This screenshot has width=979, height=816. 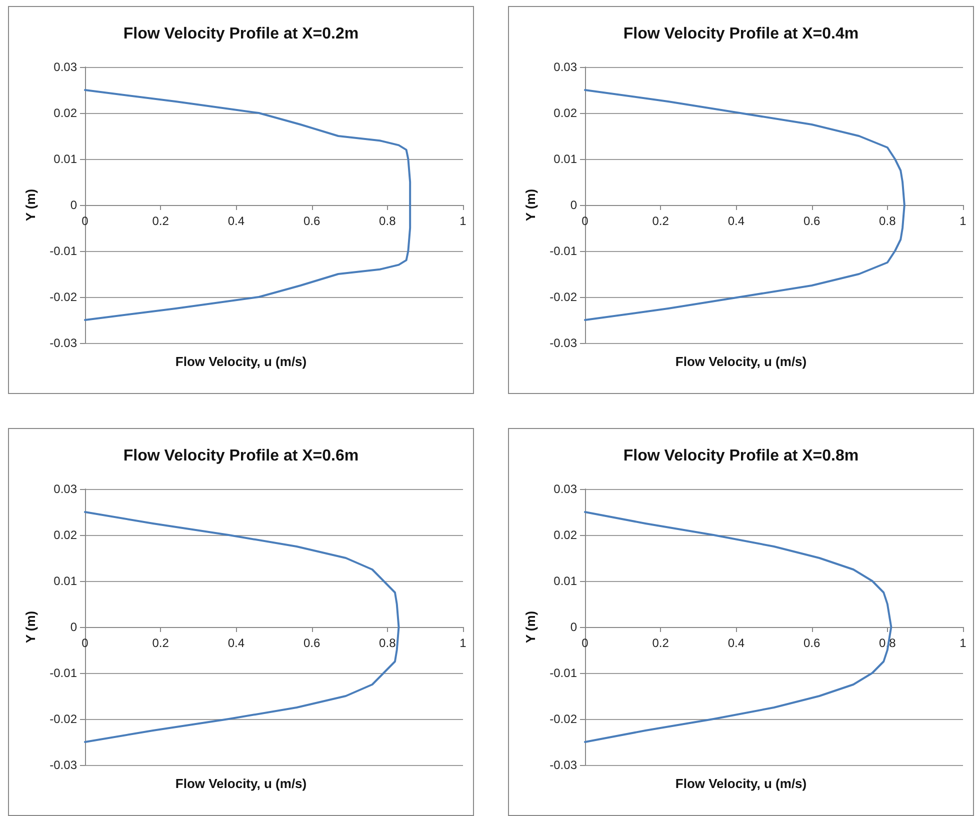 What do you see at coordinates (241, 34) in the screenshot?
I see `chart-title: Flow Velocity Profile at X=0.2m` at bounding box center [241, 34].